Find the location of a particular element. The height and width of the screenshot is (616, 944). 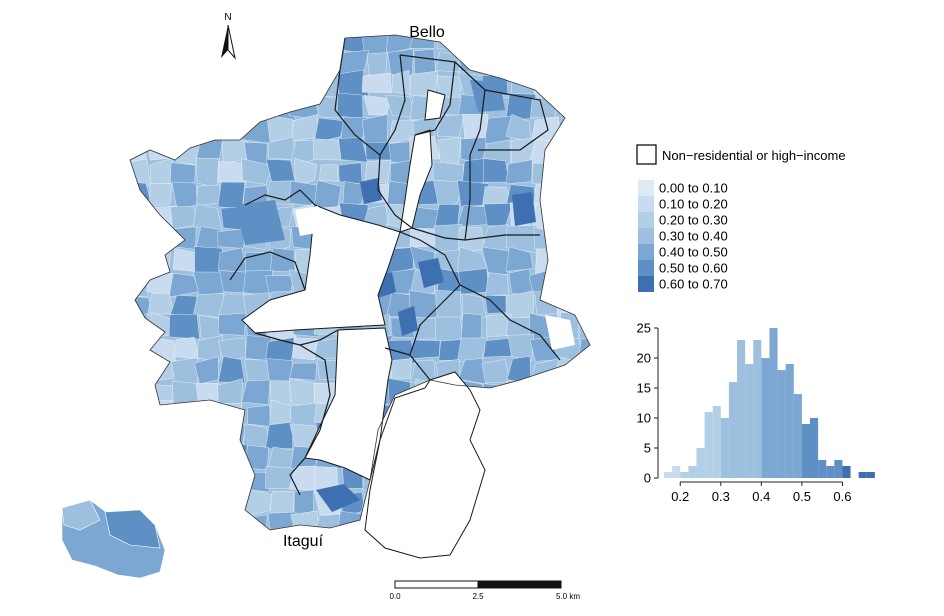

scale-tick-2: 5.0 km is located at coordinates (568, 596).